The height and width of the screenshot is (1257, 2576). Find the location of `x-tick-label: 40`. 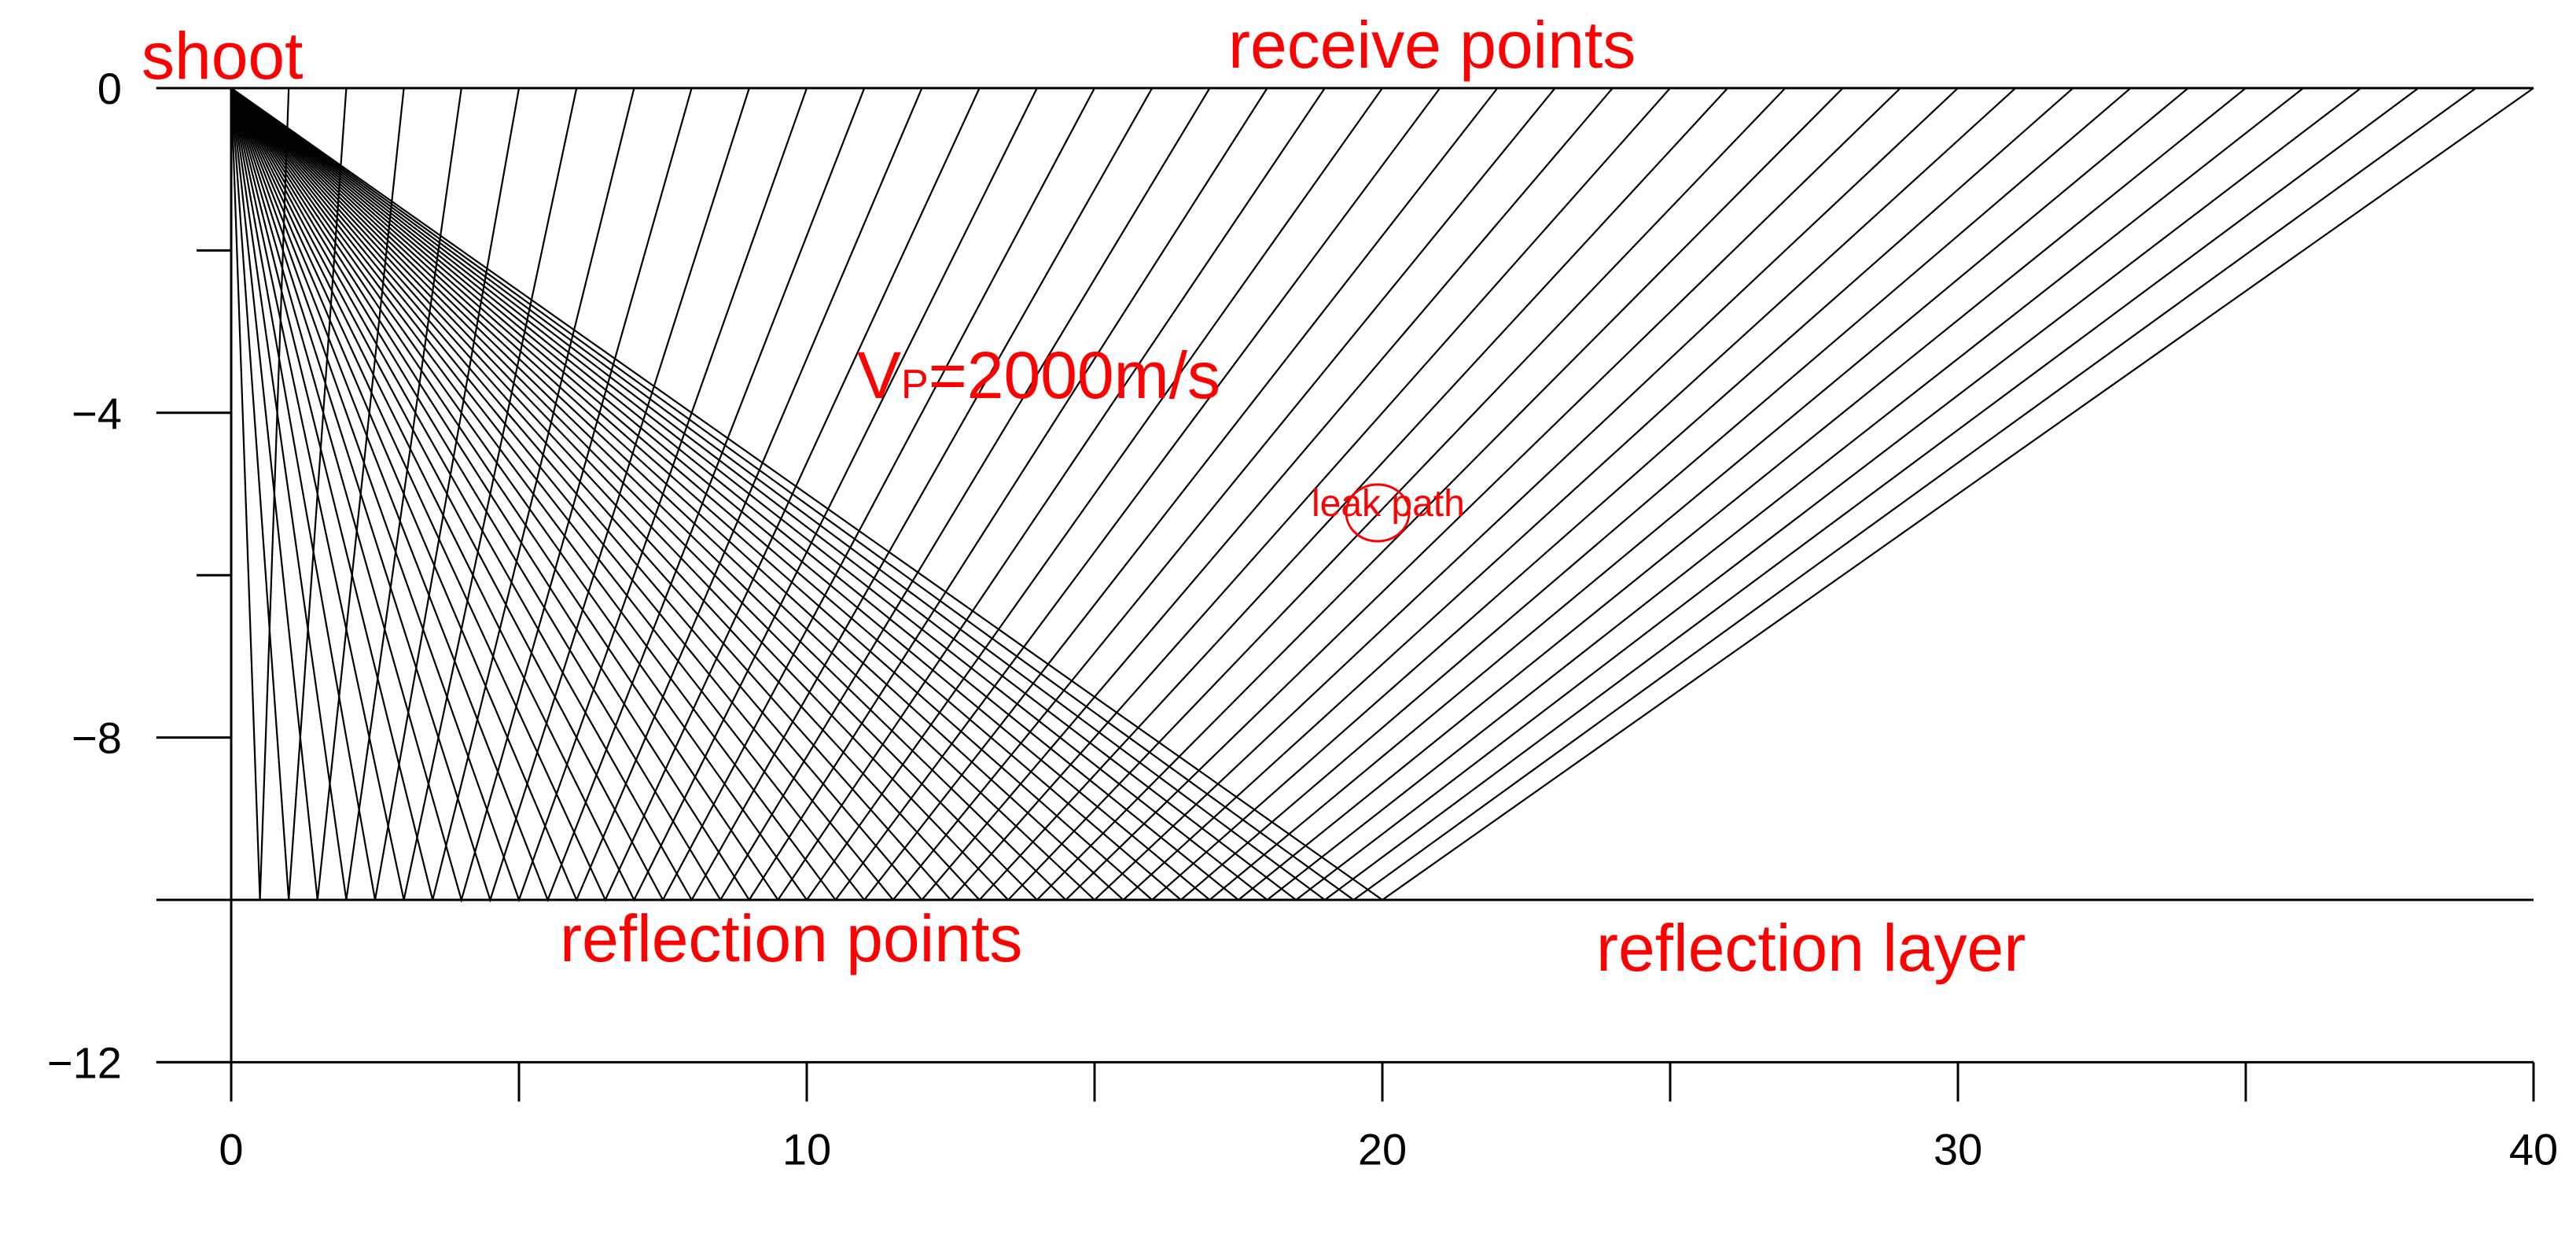

x-tick-label: 40 is located at coordinates (2533, 1149).